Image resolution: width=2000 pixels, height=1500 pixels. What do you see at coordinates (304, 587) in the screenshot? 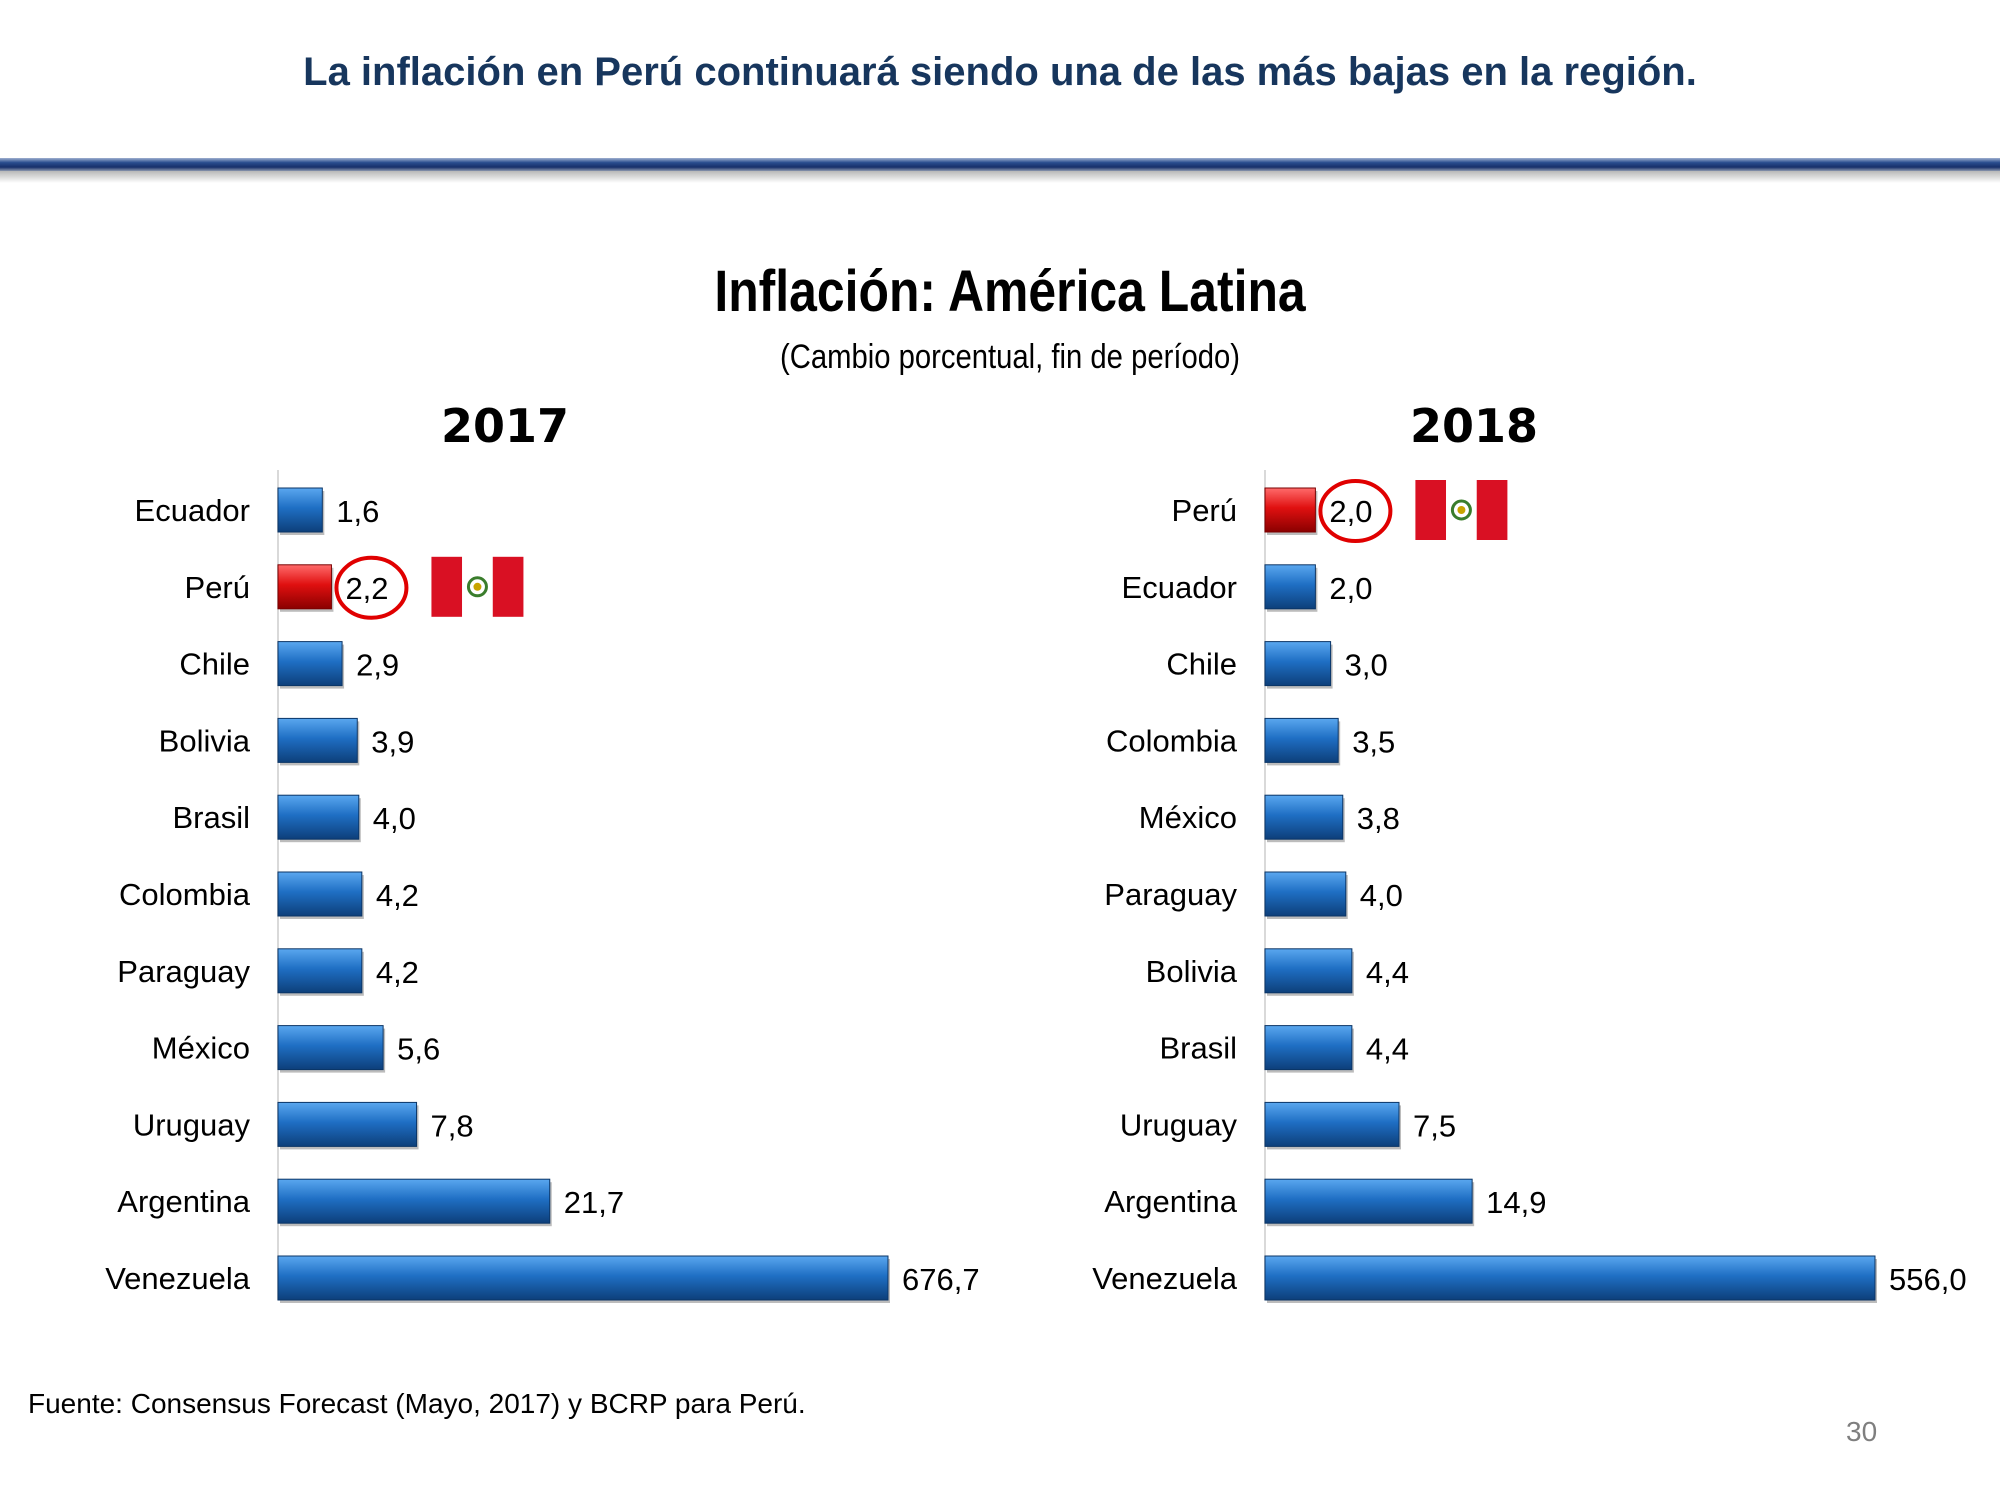
I see `chart-2017-bar-peru` at bounding box center [304, 587].